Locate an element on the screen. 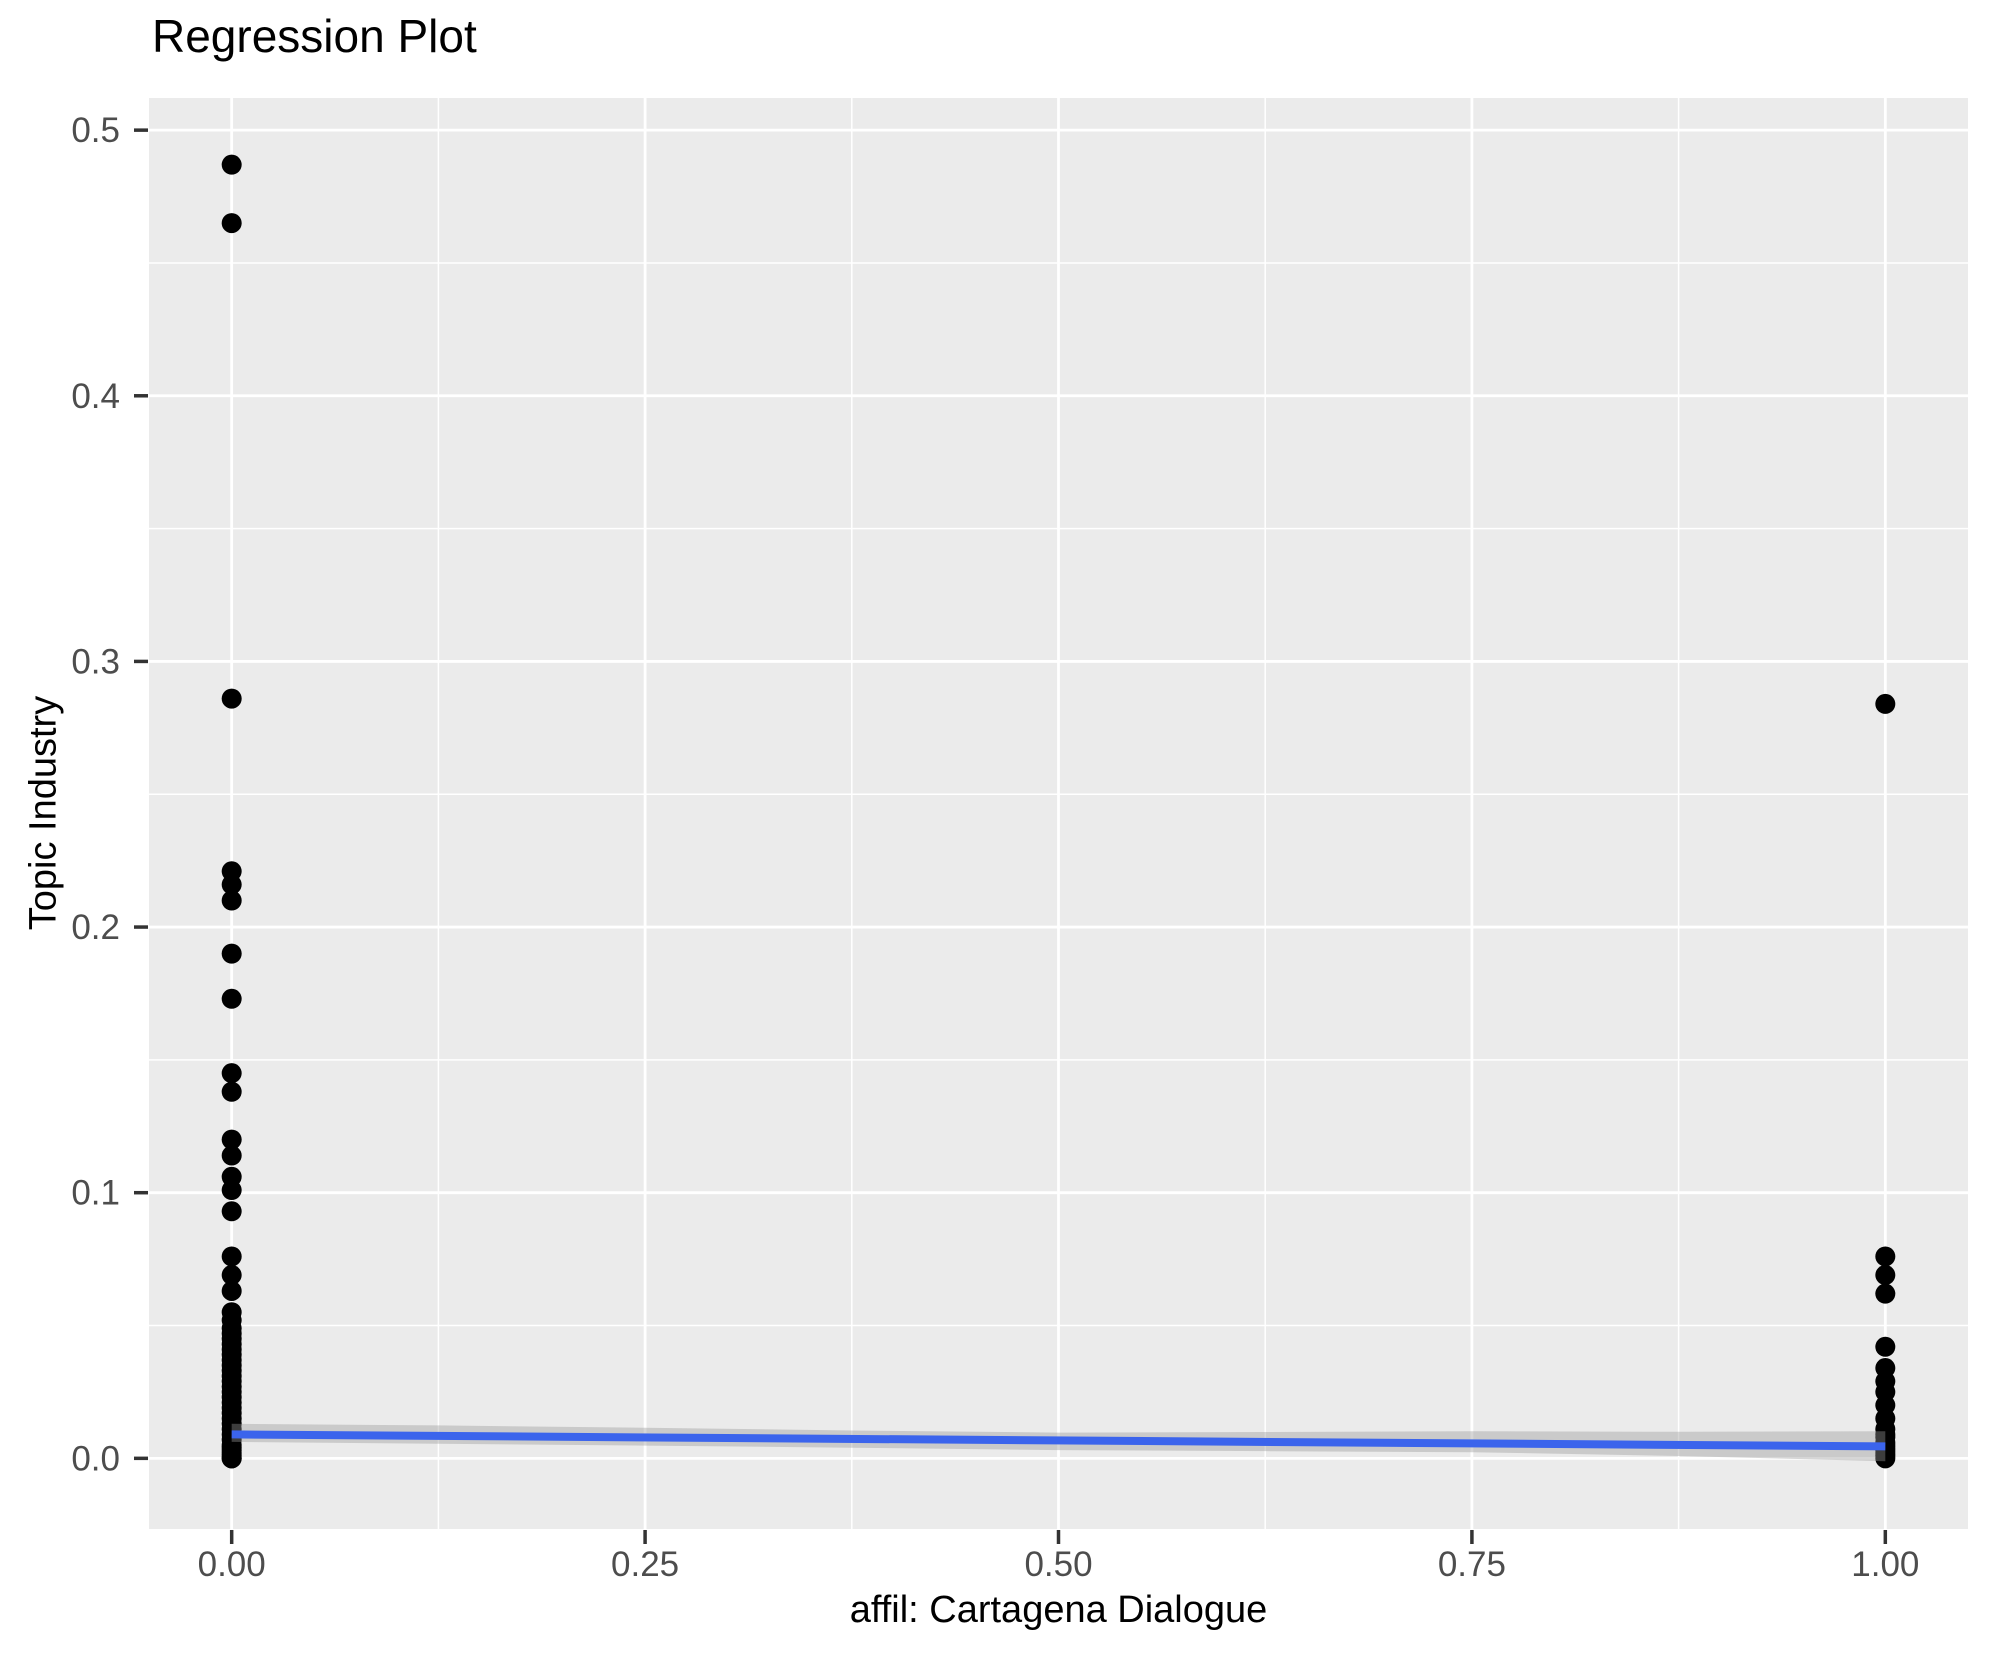 The width and height of the screenshot is (1990, 1665). y-tick-label: 0.4 is located at coordinates (95, 396).